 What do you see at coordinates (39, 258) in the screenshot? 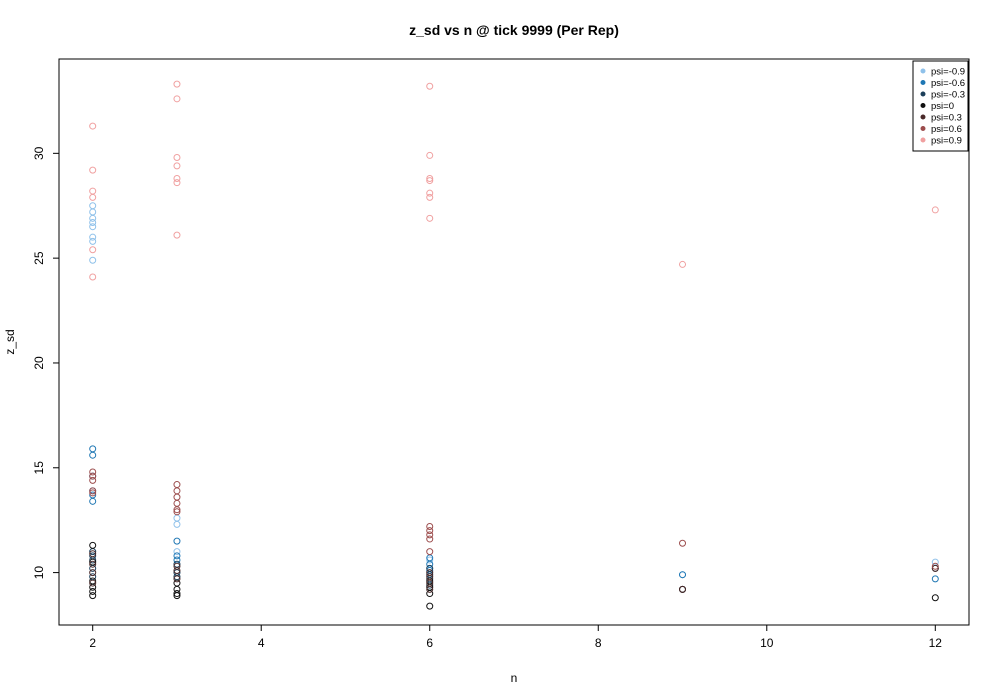
I see `y-tick-label: 25` at bounding box center [39, 258].